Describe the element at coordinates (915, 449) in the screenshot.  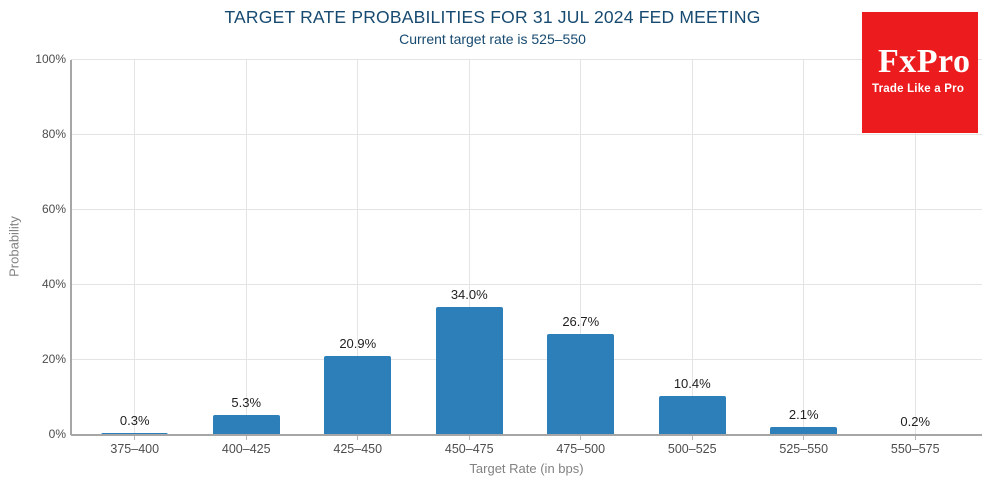
I see `x-tick-label: 550–575` at that location.